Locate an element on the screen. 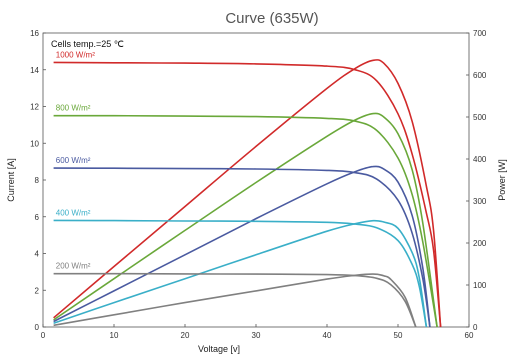 The height and width of the screenshot is (357, 517). y-tick-label-2: 4 is located at coordinates (37, 254).